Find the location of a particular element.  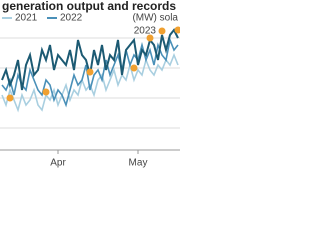

unit-note: (MW) sola is located at coordinates (155, 18).